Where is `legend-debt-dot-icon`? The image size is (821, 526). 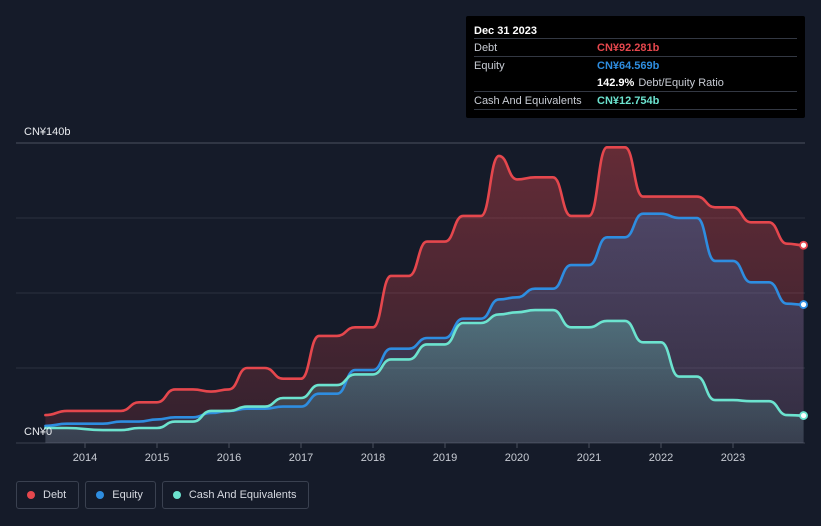
legend-debt-dot-icon is located at coordinates (31, 495).